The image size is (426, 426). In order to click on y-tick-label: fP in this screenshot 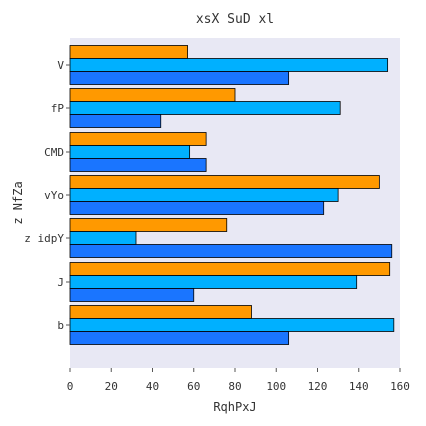, I will do `click(58, 108)`.